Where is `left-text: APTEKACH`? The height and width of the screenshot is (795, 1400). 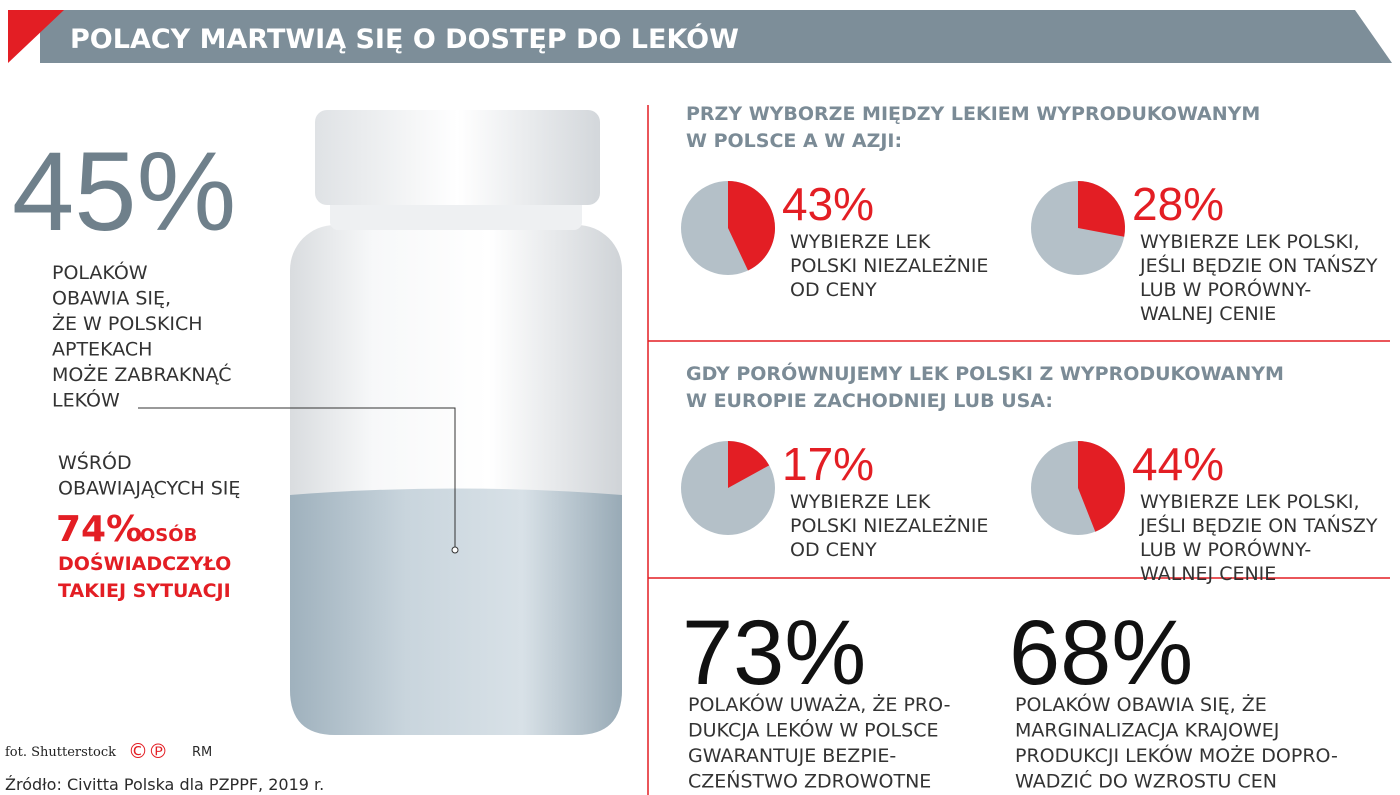 left-text: APTEKACH is located at coordinates (102, 350).